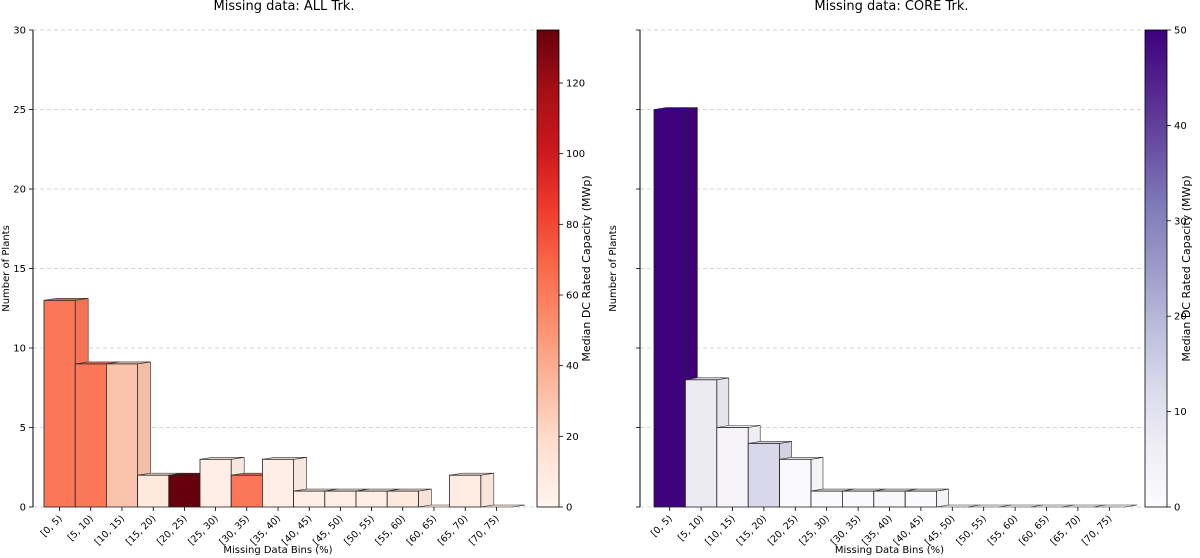 The width and height of the screenshot is (1200, 558). Describe the element at coordinates (19, 349) in the screenshot. I see `y-tick-label: 10` at that location.